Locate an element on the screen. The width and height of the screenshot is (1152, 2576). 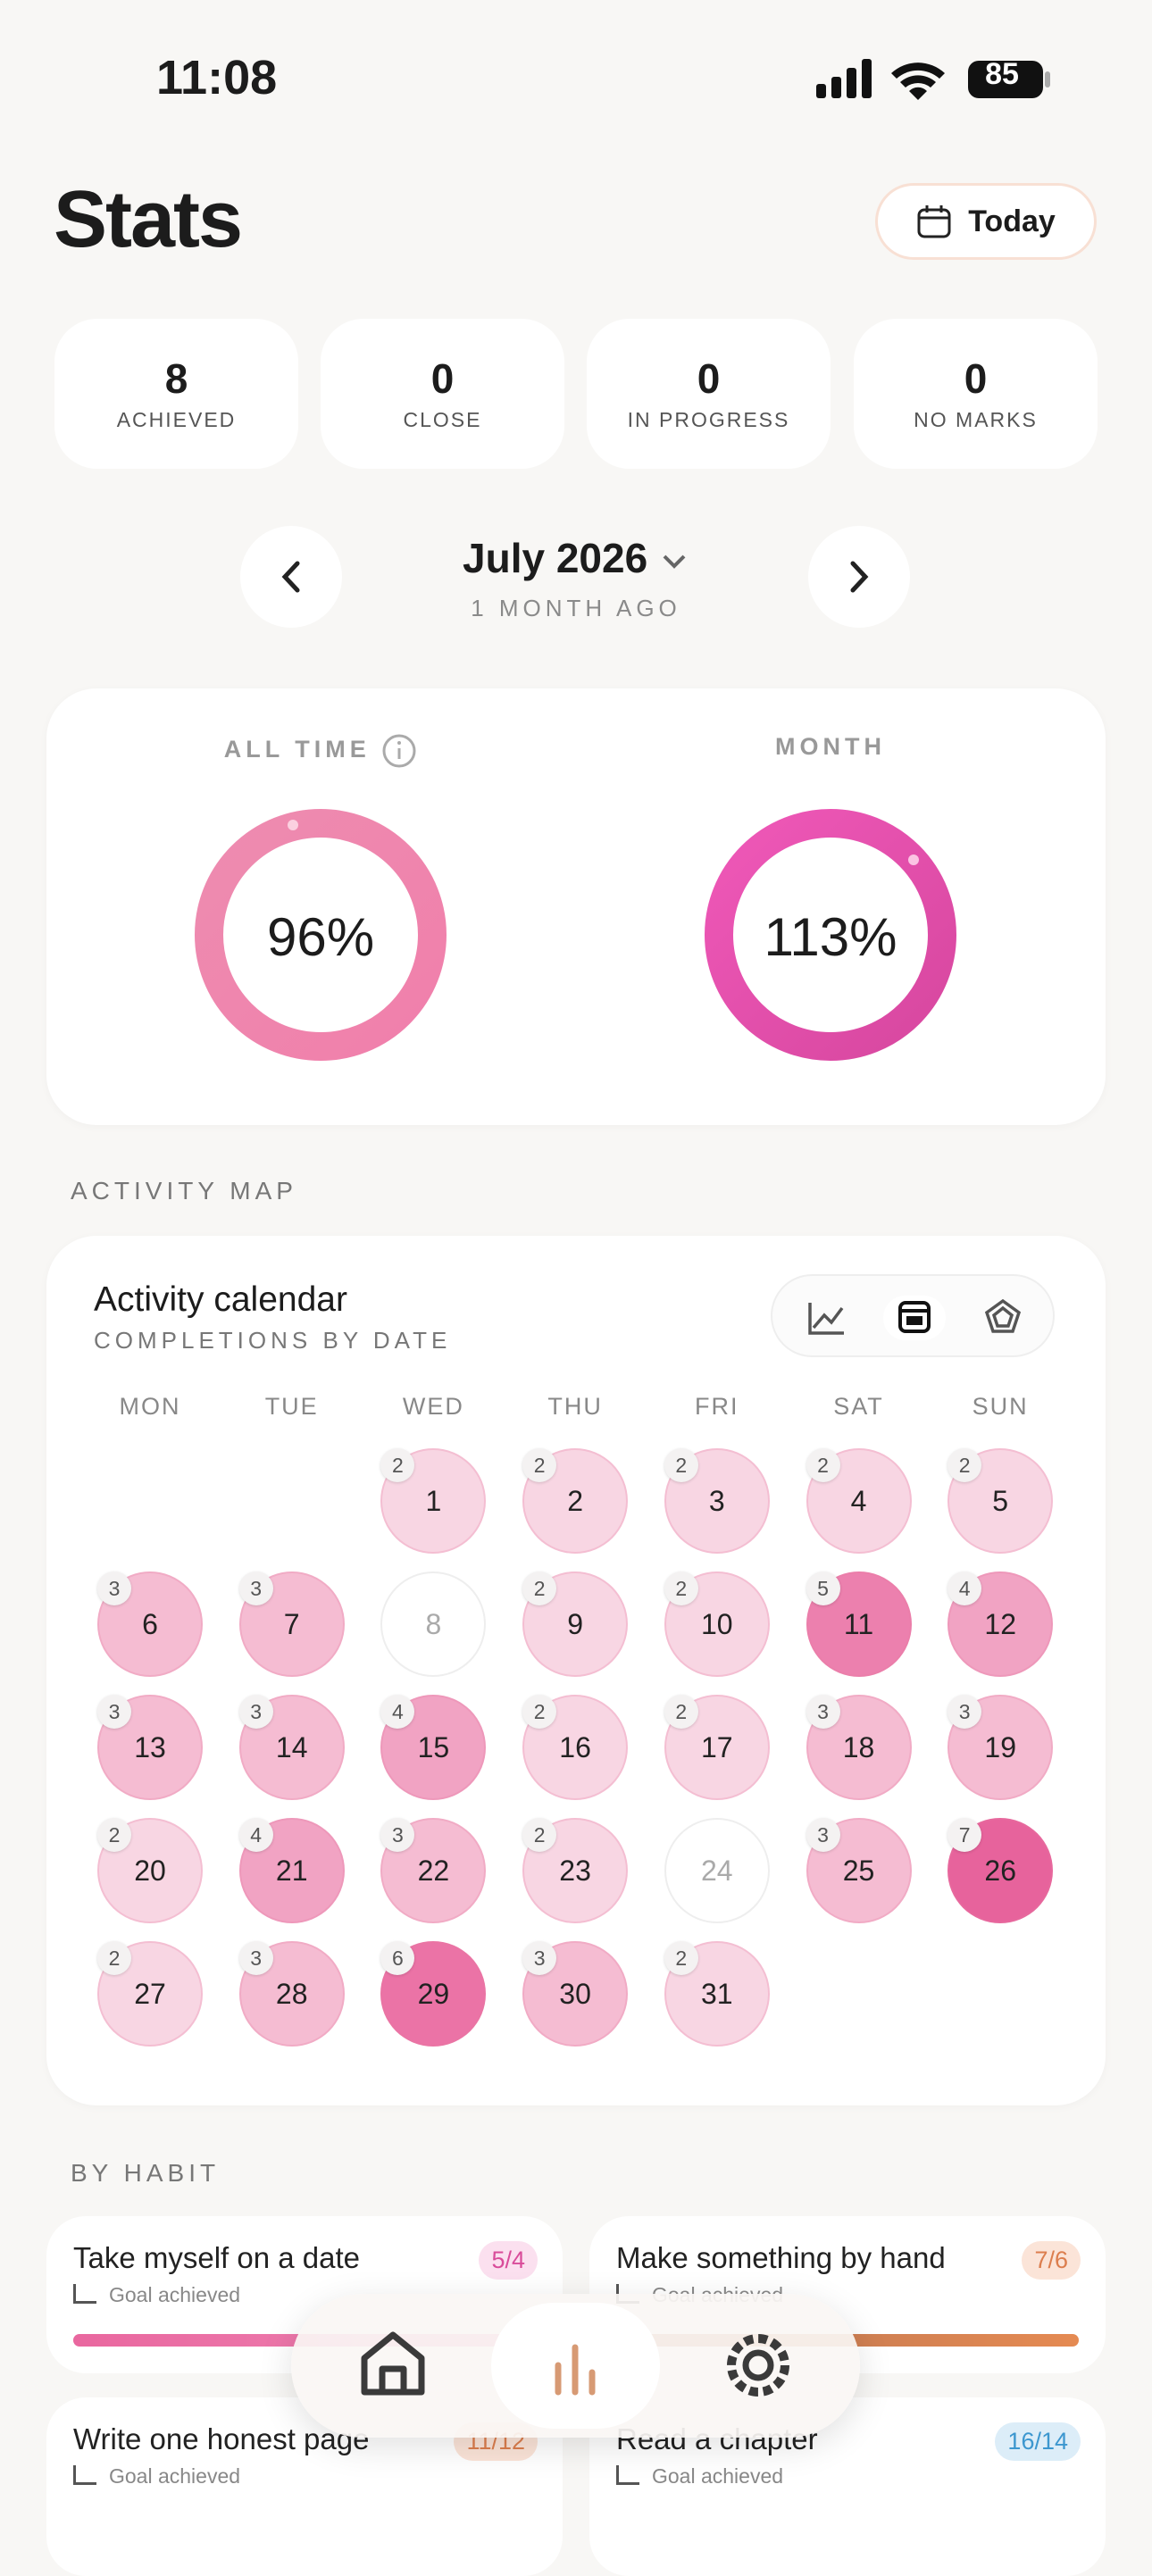
status-time: 11:08 is located at coordinates (217, 77).